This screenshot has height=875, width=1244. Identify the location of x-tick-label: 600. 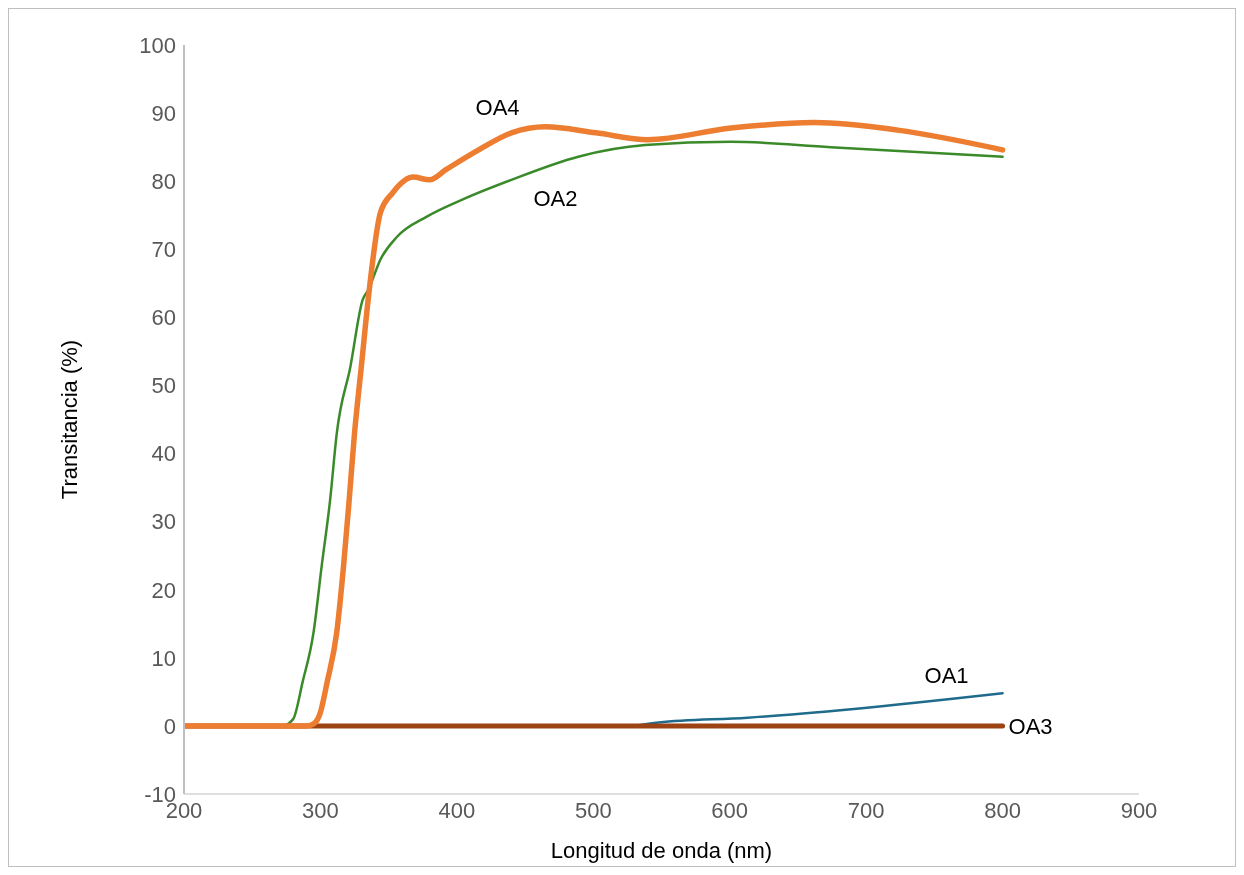
(730, 810).